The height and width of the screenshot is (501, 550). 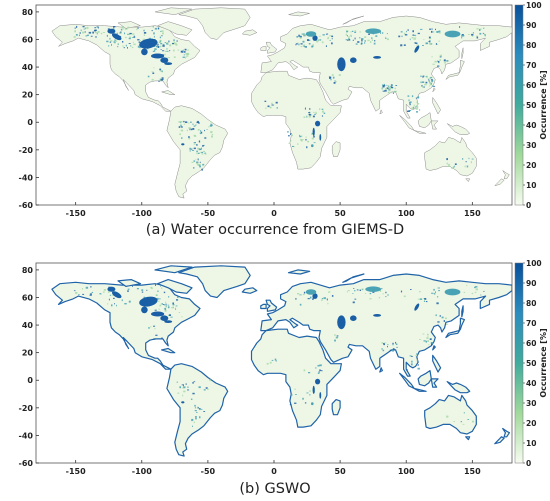 What do you see at coordinates (531, 185) in the screenshot?
I see `colorbar-tick-label: 10` at bounding box center [531, 185].